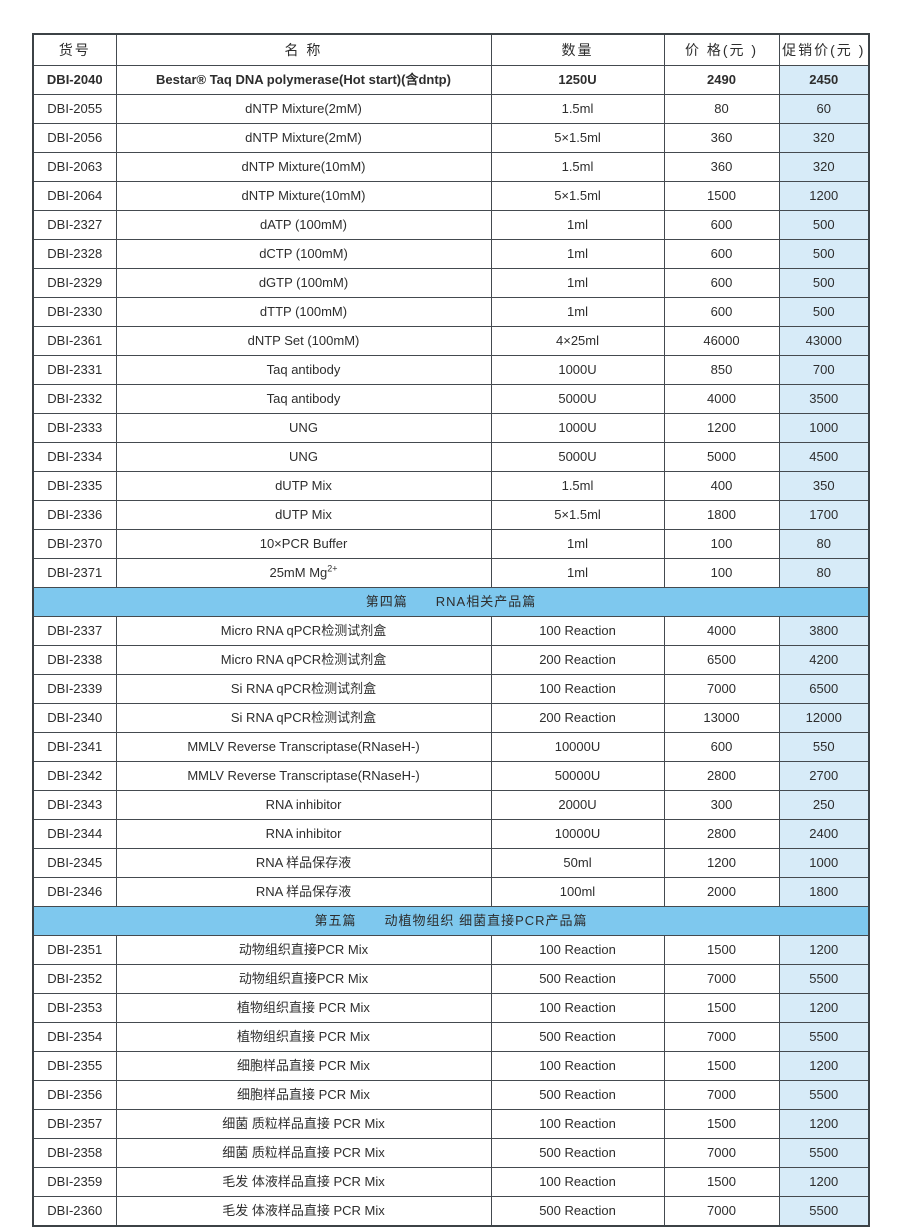 The height and width of the screenshot is (1227, 900). Describe the element at coordinates (303, 776) in the screenshot. I see `product-name-cell: MMLV Reverse Transcriptase(RNaseH-)` at that location.